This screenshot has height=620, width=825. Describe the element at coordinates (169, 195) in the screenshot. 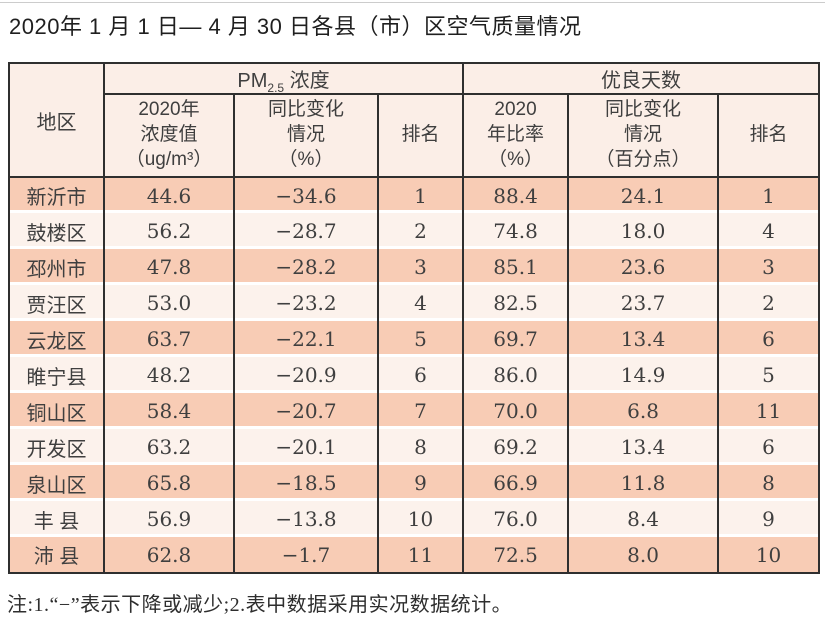

I see `pm-value-cell: 44.6` at that location.